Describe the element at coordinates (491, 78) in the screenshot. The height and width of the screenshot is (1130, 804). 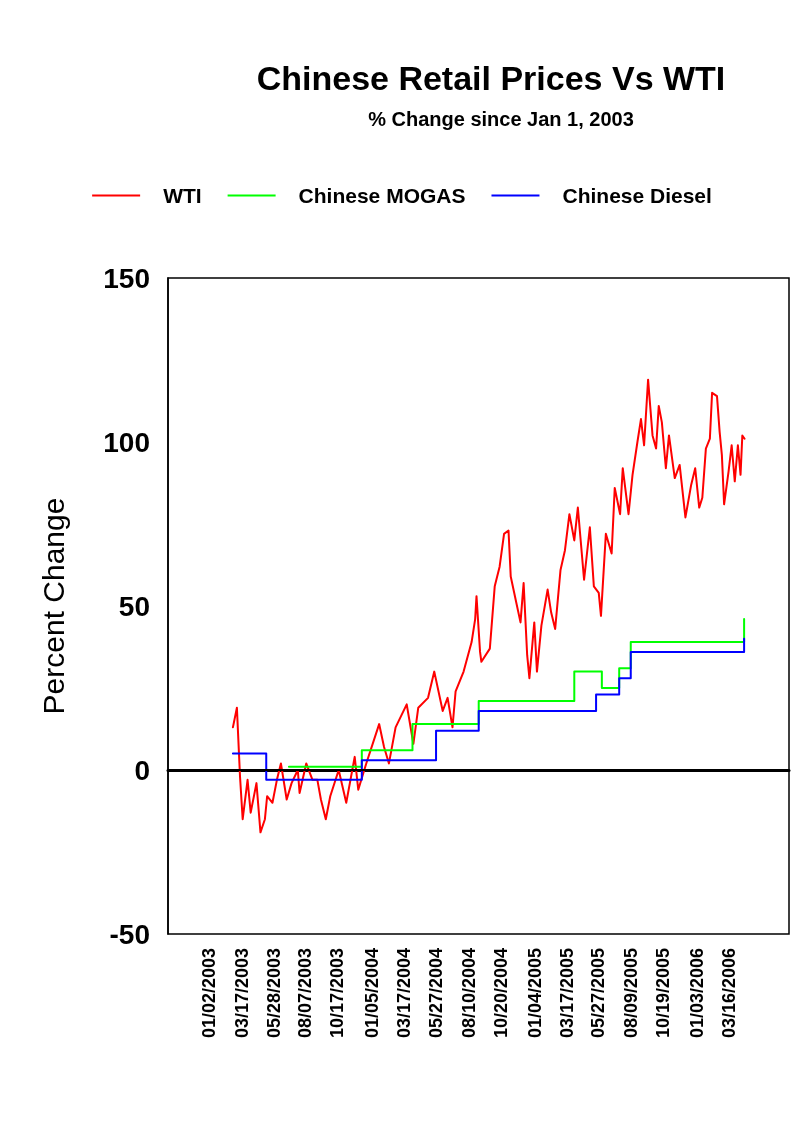
I see `chart-title: Chinese Retail Prices Vs WTI` at that location.